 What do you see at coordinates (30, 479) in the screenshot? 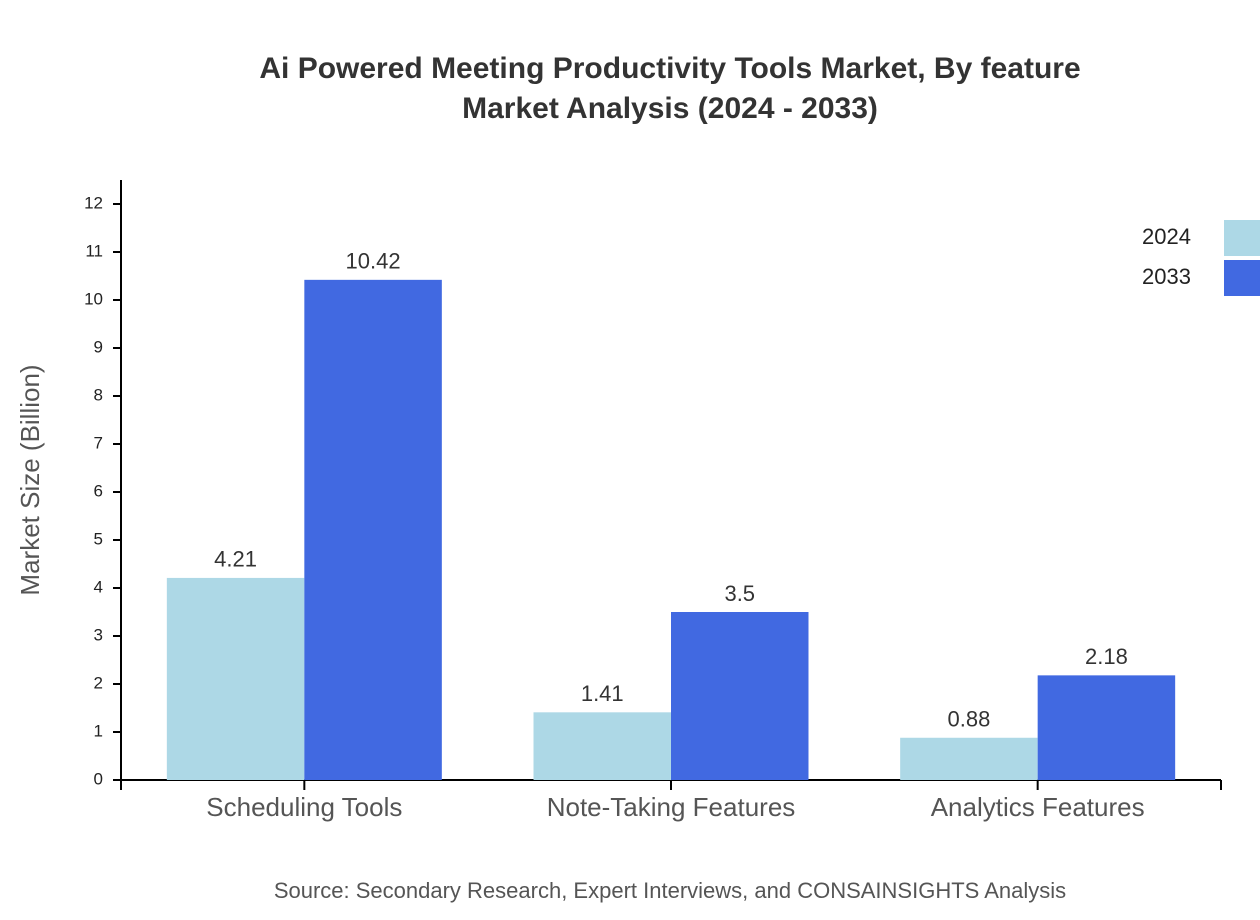
I see `y-axis-label: Market Size (Billion)` at bounding box center [30, 479].